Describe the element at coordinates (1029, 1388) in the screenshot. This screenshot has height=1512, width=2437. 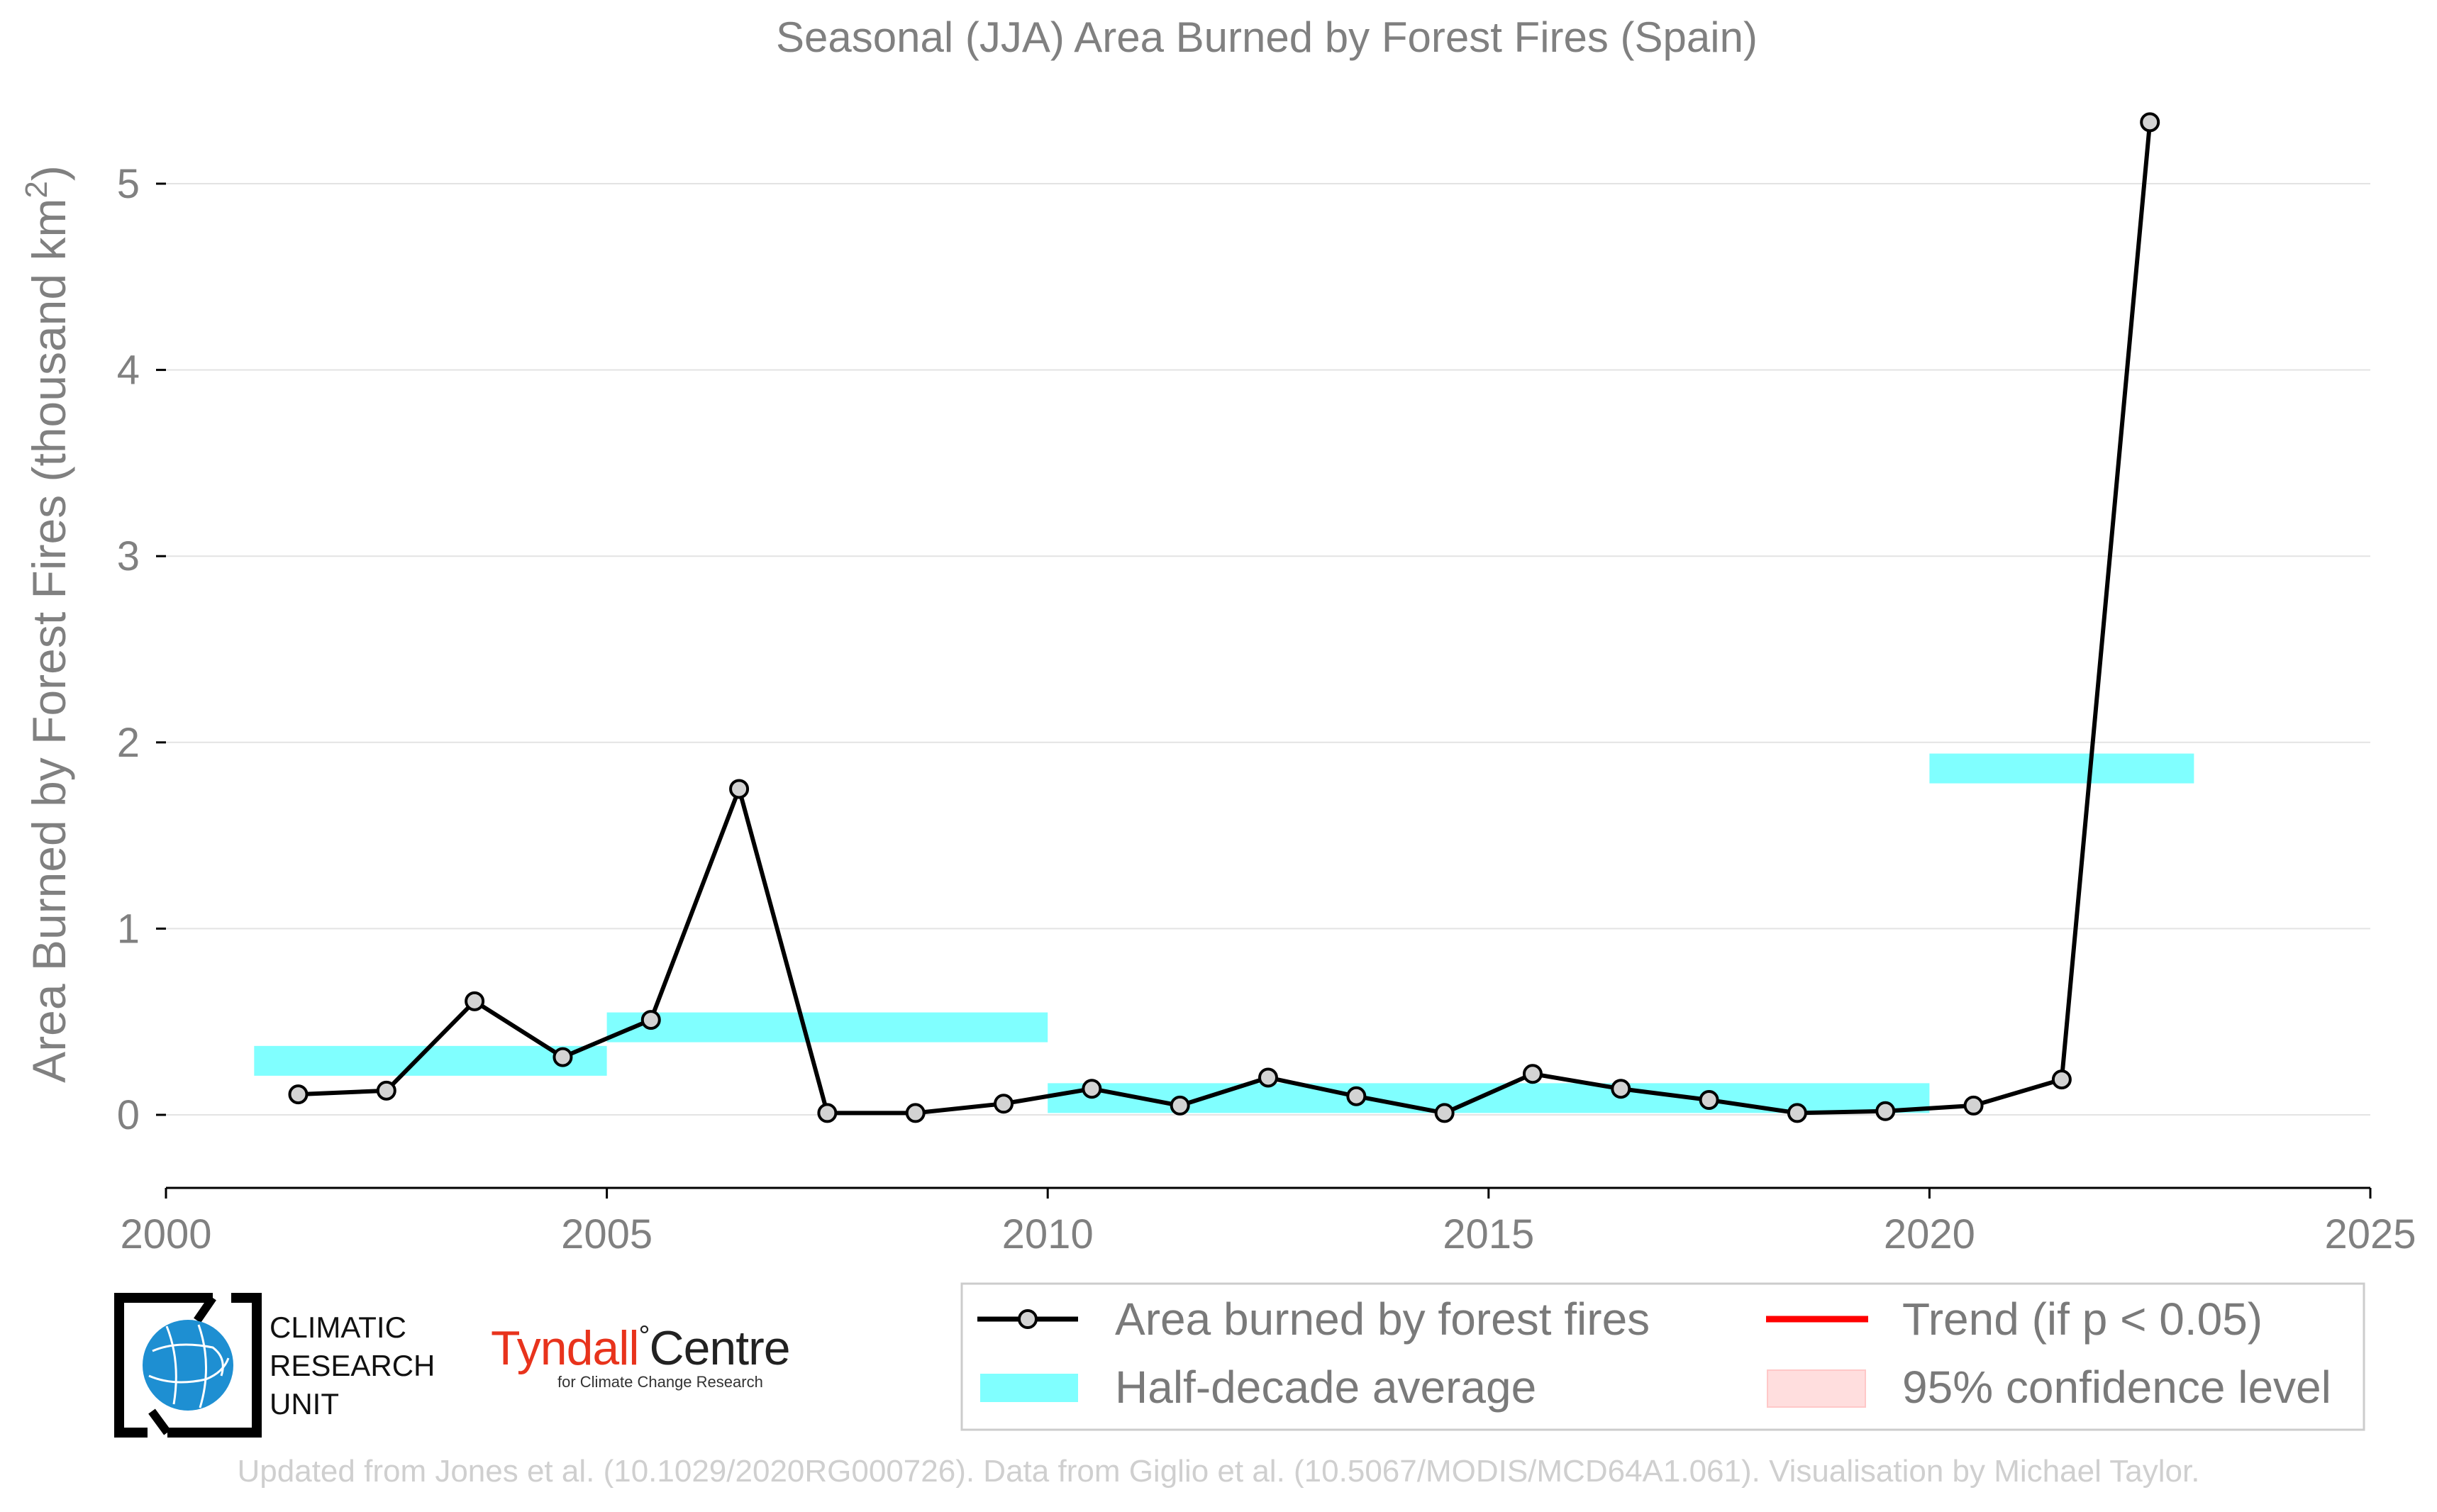
I see `legend-swatch-half-decade` at that location.